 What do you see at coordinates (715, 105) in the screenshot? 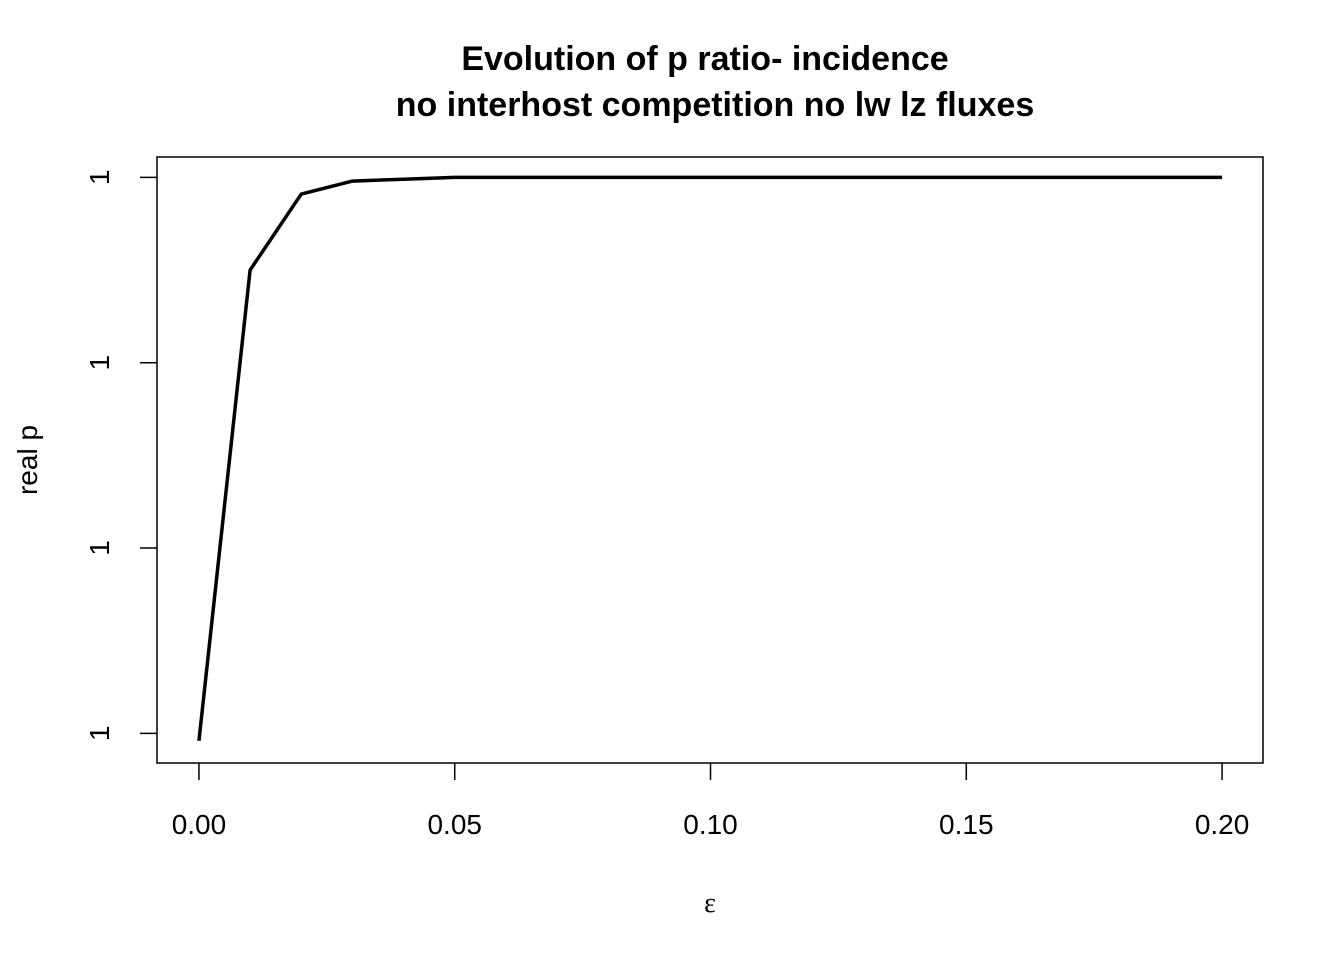
I see `chart-subtitle: no interhost competition no lw lz fluxes` at bounding box center [715, 105].